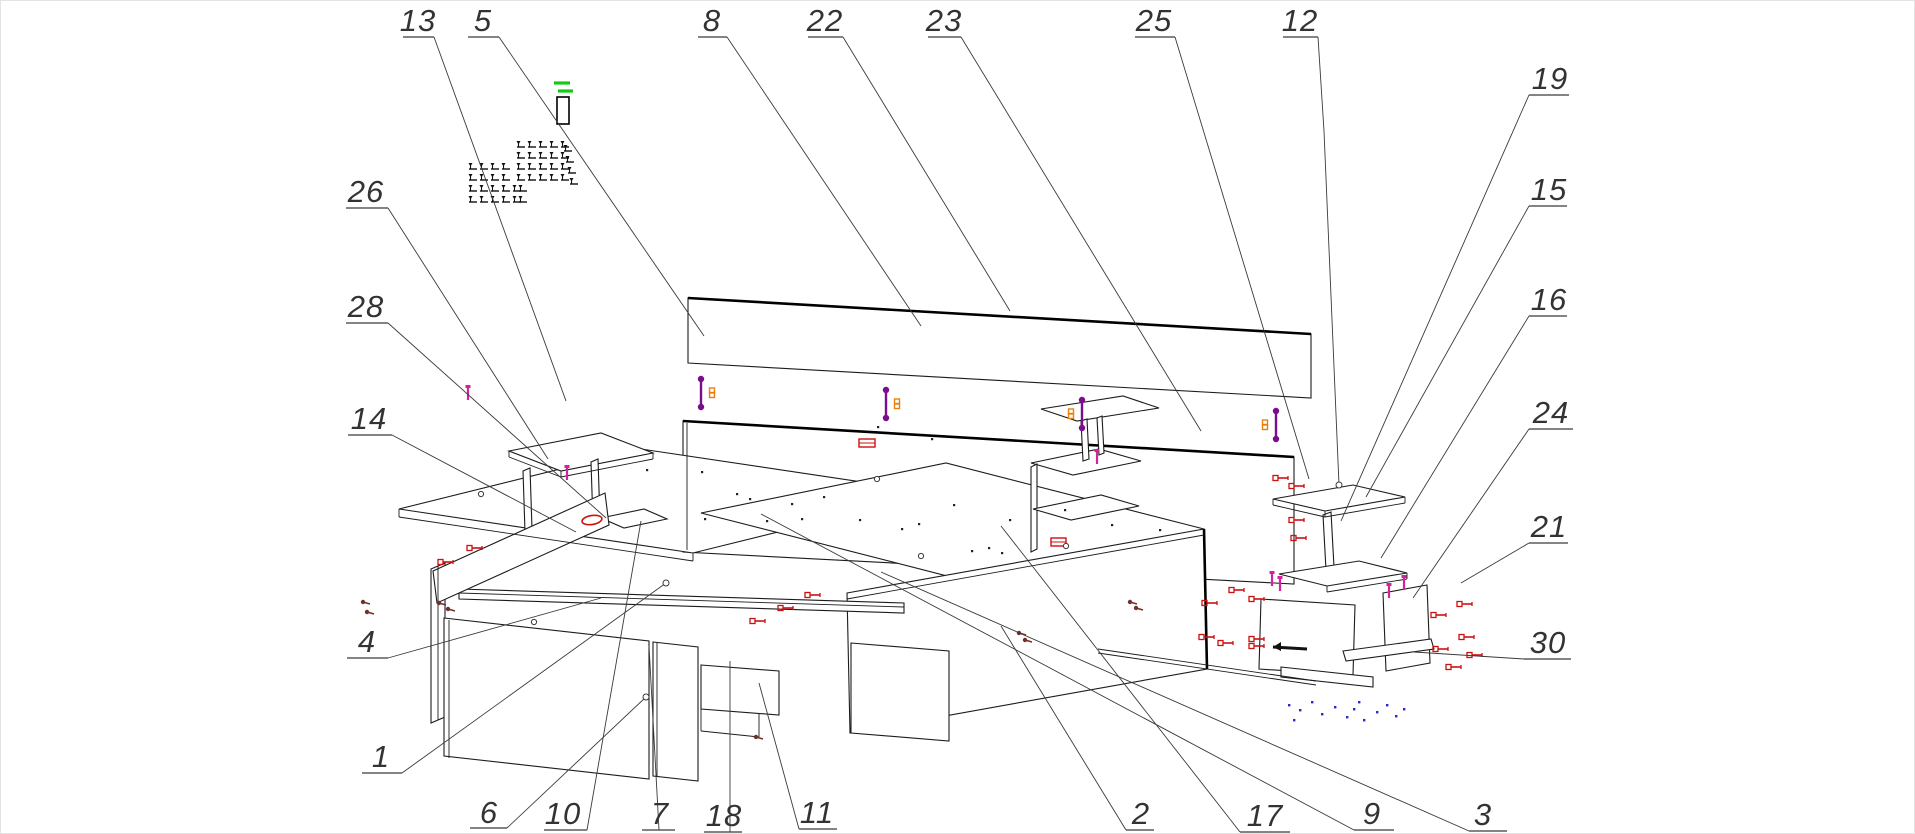 This screenshot has width=1915, height=834. Describe the element at coordinates (1300, 20) in the screenshot. I see `callout-number: 12` at that location.